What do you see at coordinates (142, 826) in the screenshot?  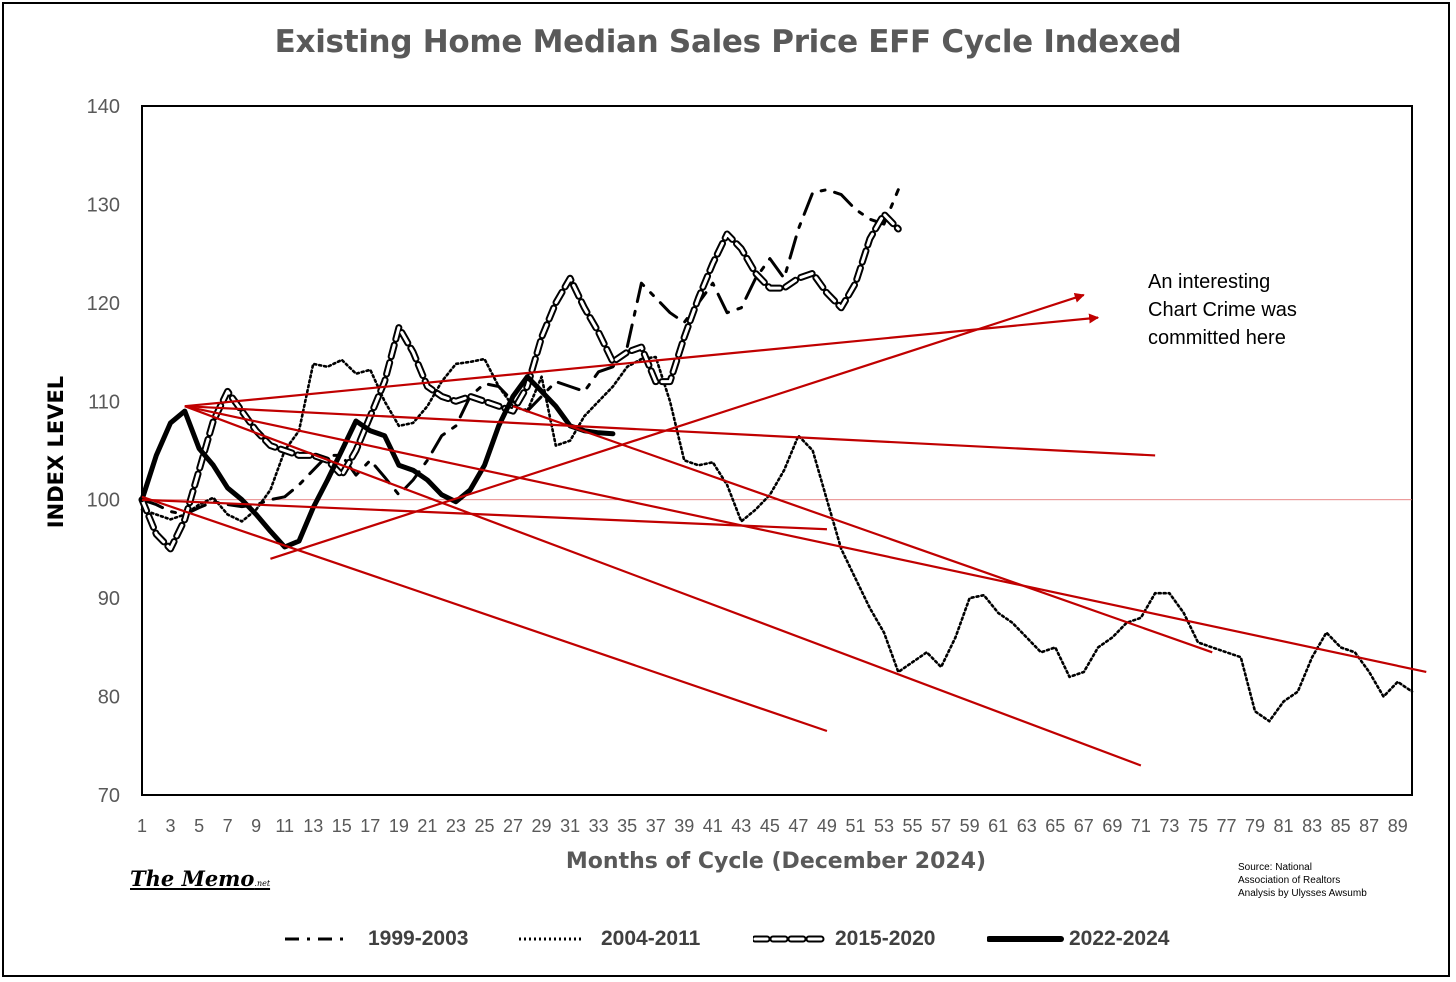 I see `x-tick-label: 1` at bounding box center [142, 826].